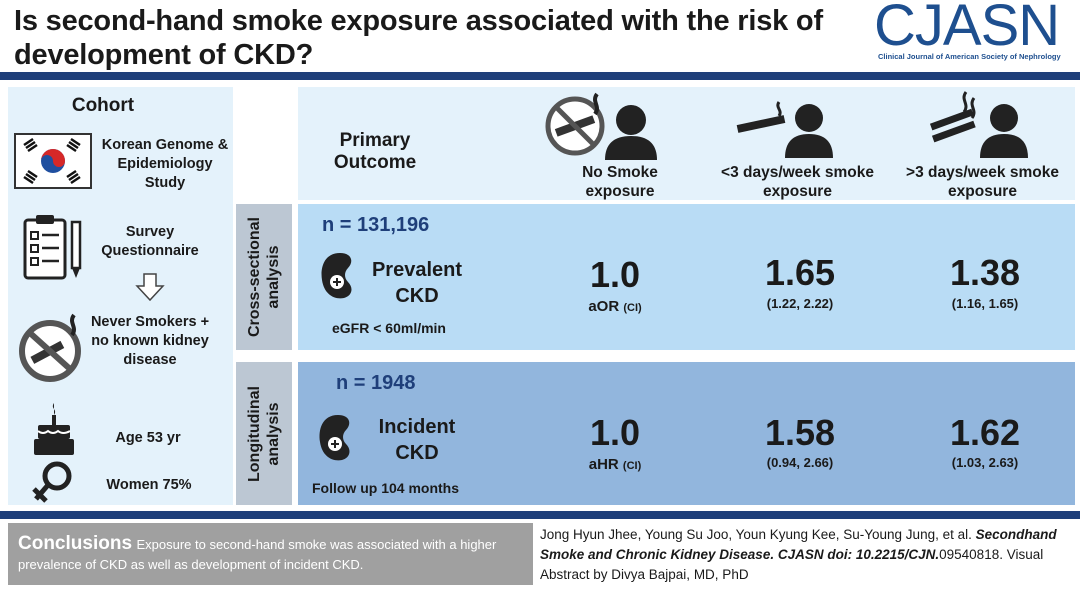  I want to click on cake-icon, so click(54, 429).